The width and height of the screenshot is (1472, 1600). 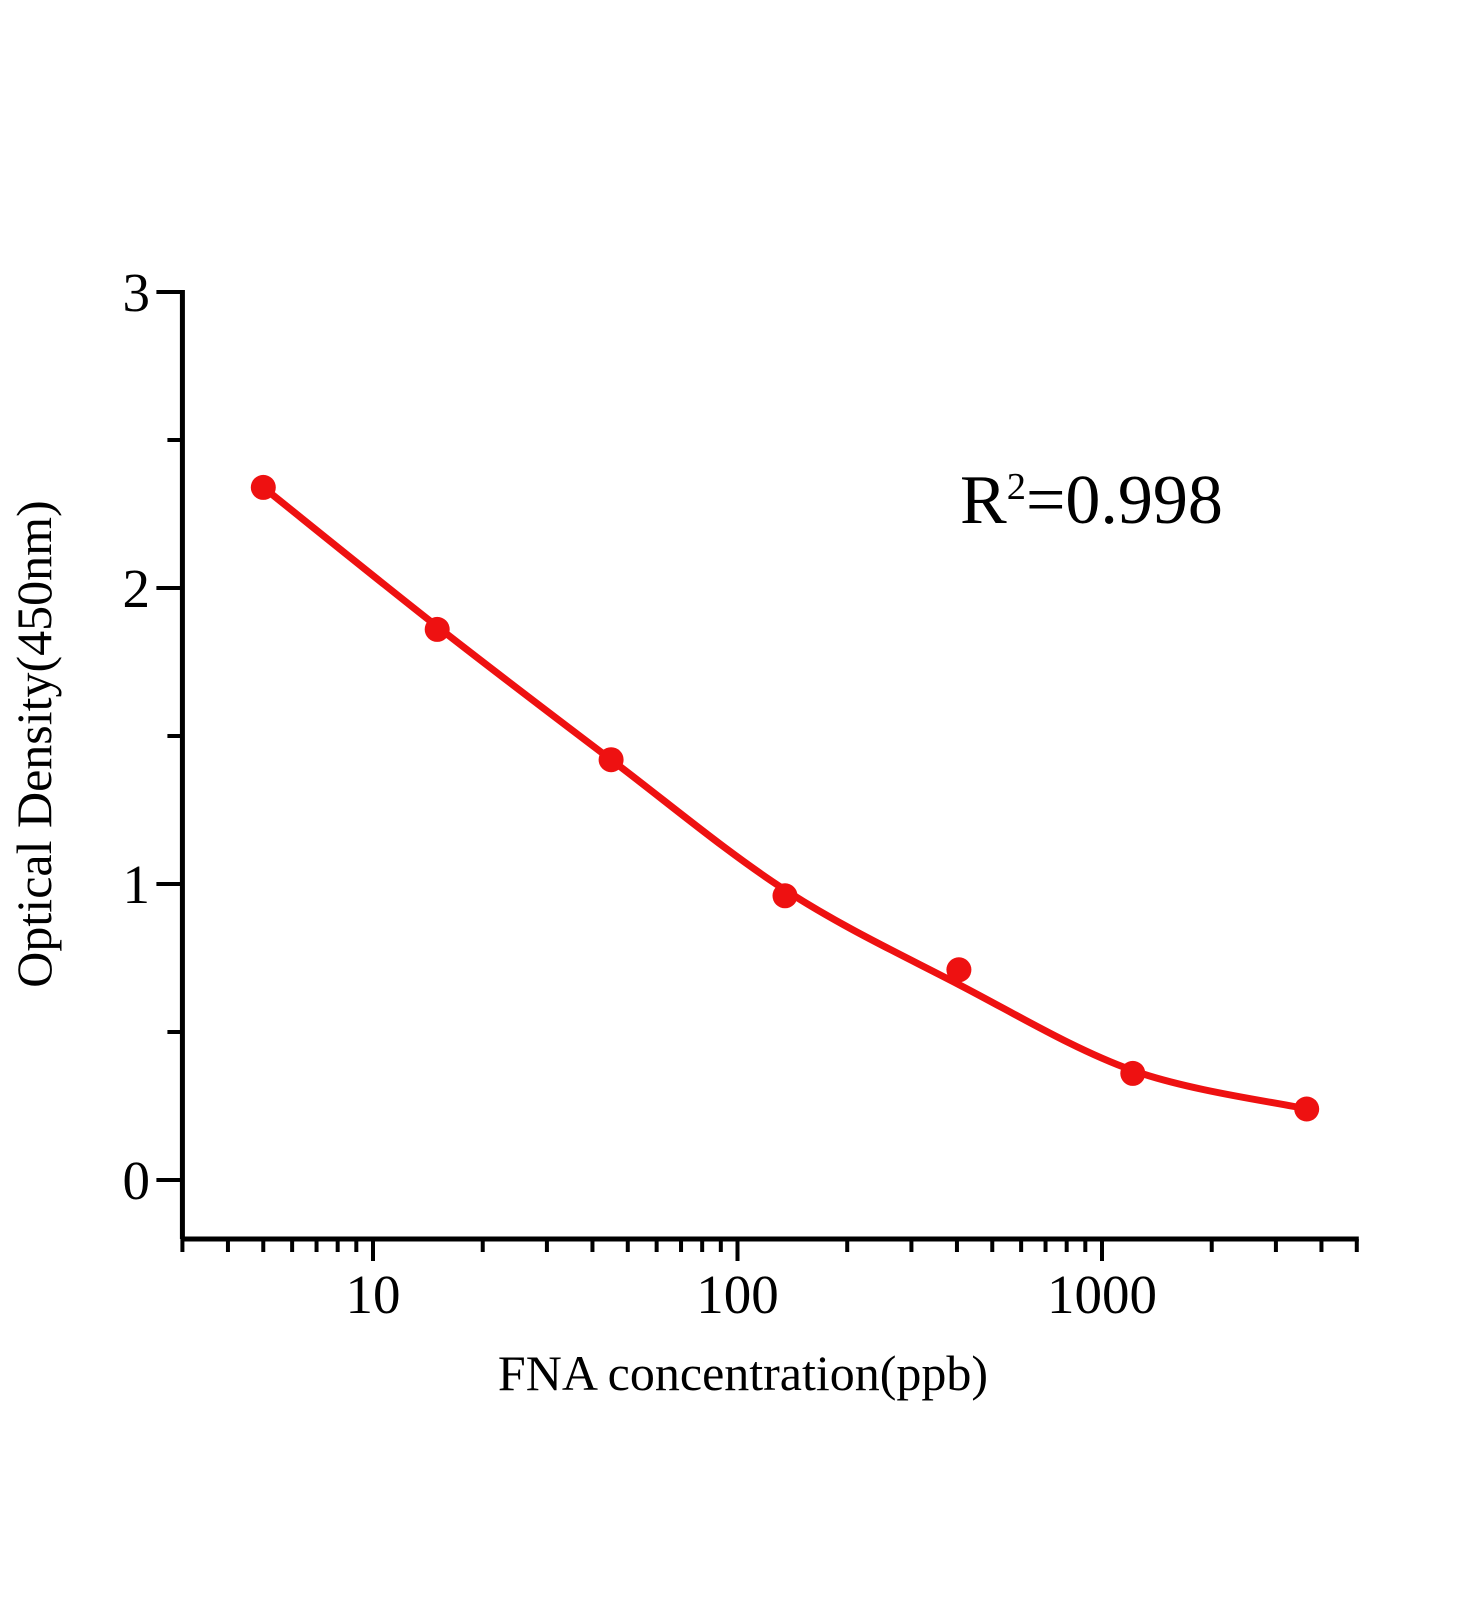 What do you see at coordinates (1124, 500) in the screenshot?
I see `r2-value: =0.998` at bounding box center [1124, 500].